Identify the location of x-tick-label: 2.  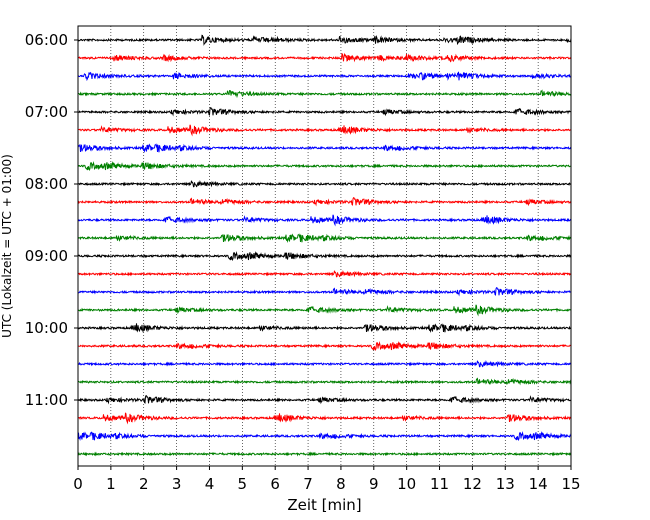
(144, 484).